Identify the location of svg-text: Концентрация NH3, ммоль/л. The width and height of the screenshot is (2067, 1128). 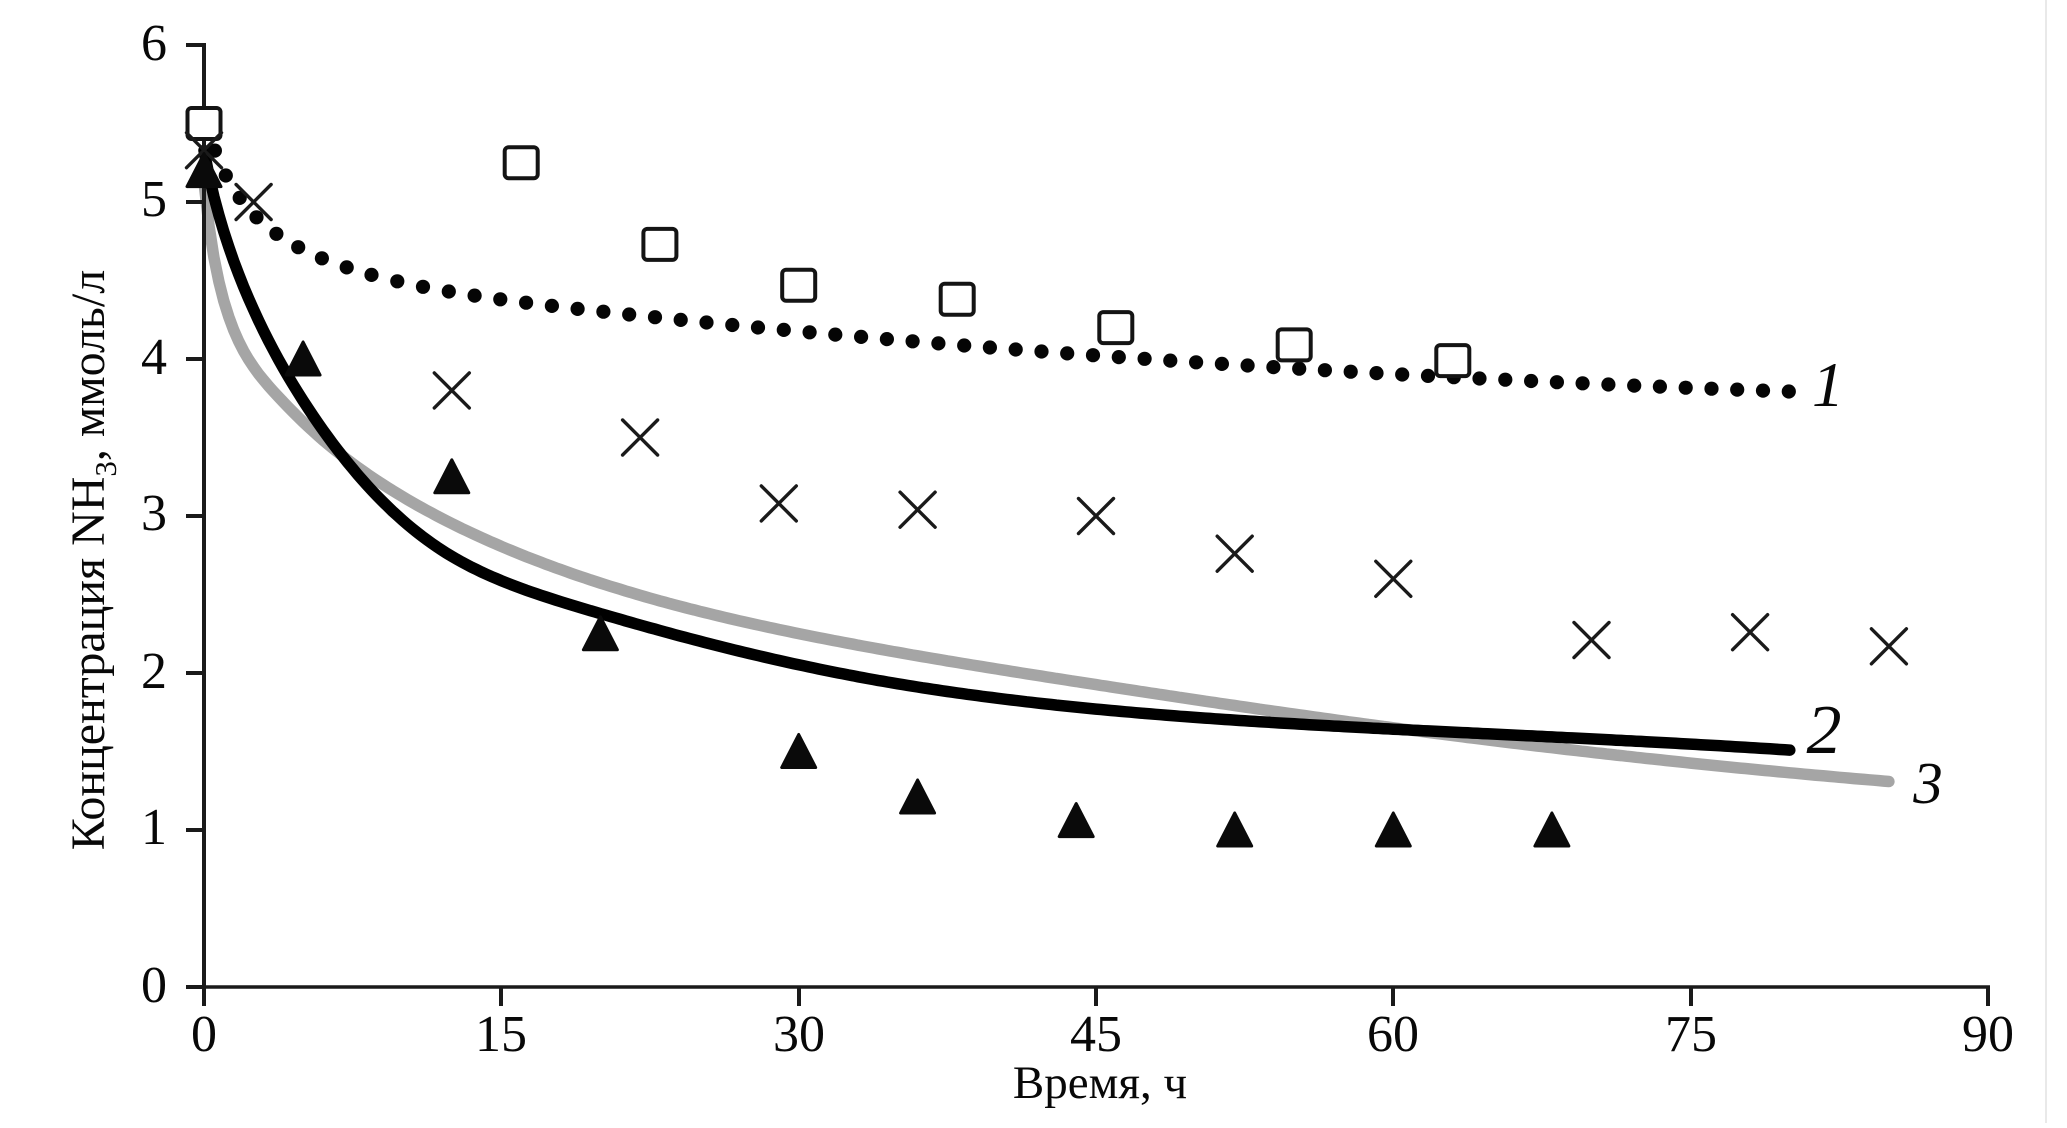
(92, 560).